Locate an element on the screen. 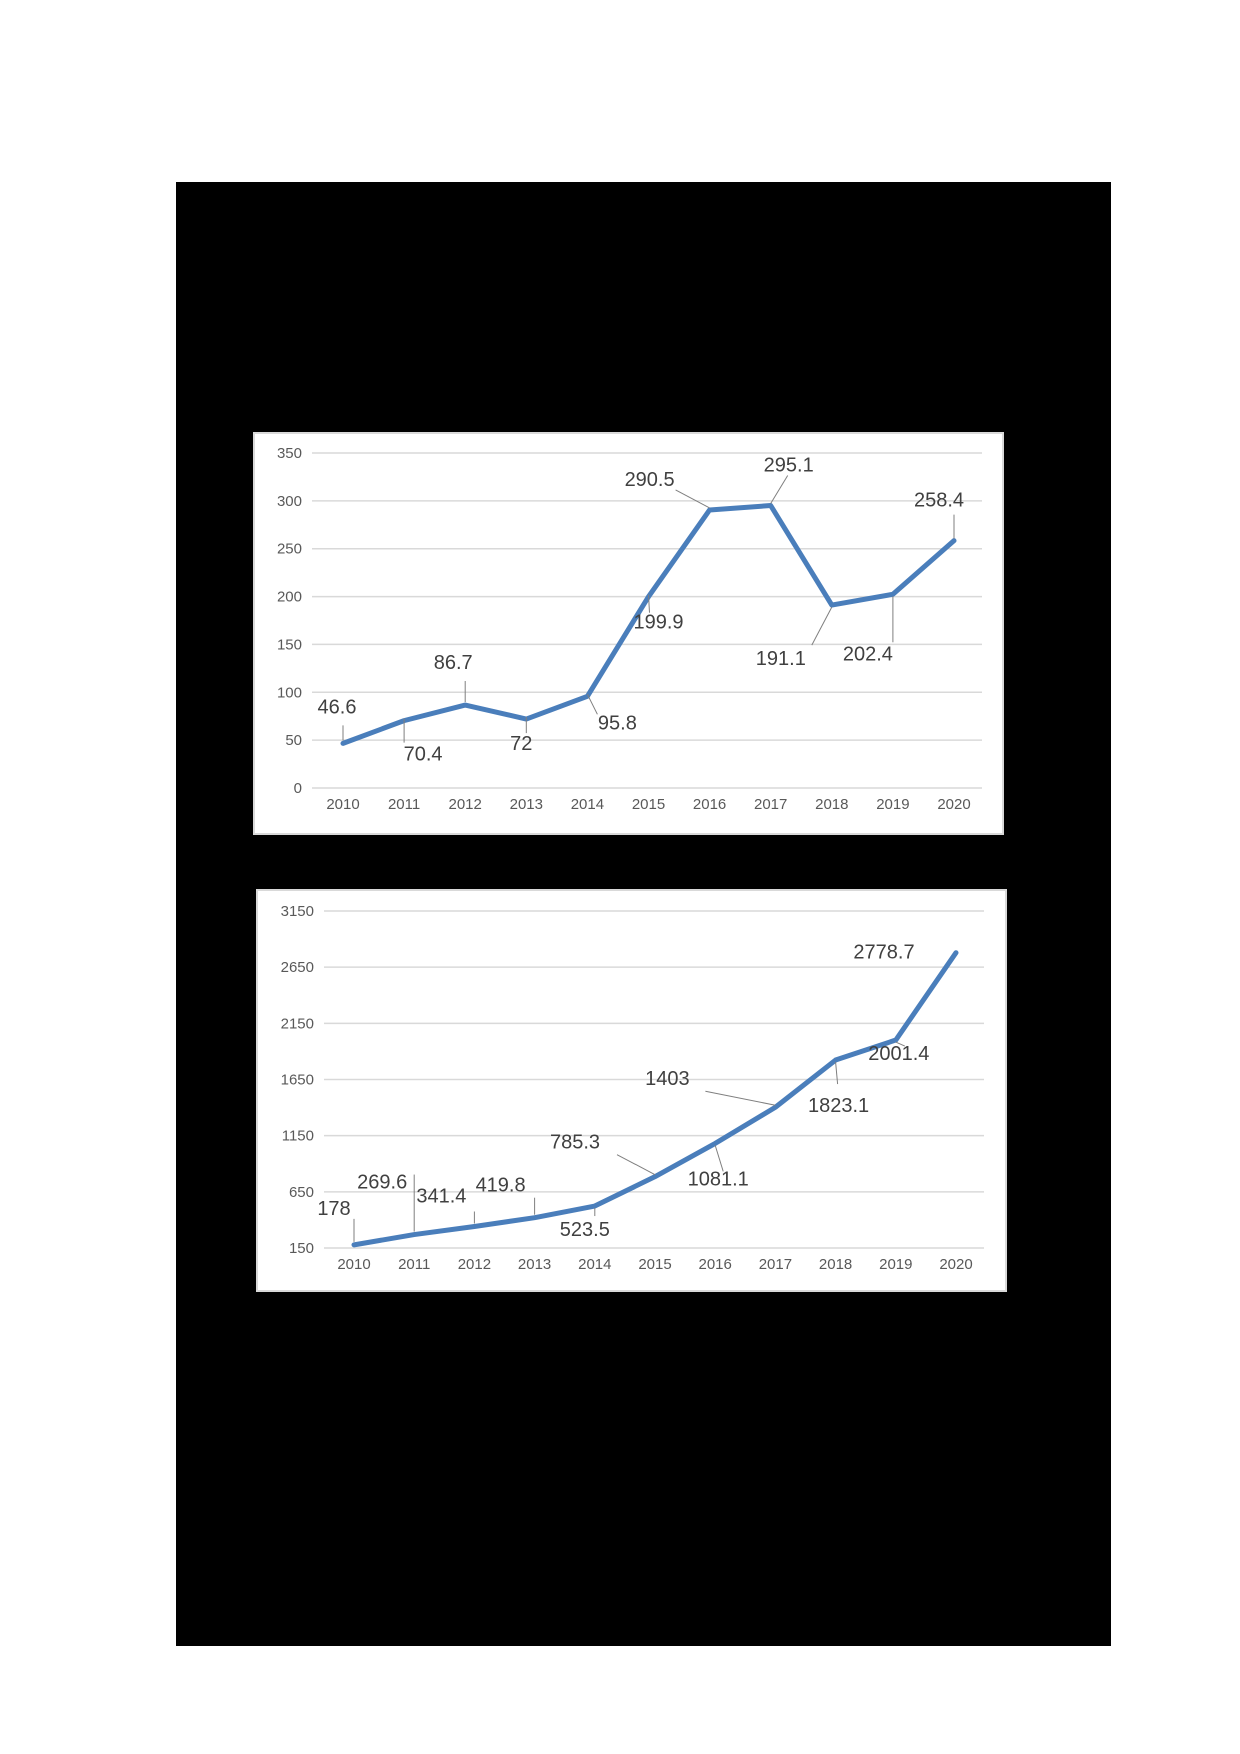 The width and height of the screenshot is (1240, 1754). y-axis-tick-label: 650 is located at coordinates (301, 1192).